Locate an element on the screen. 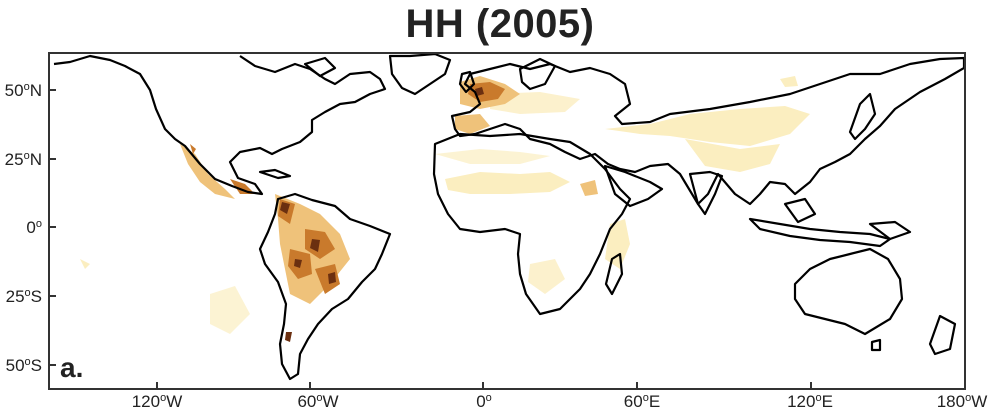  y-tick-25n is located at coordinates (52, 159).